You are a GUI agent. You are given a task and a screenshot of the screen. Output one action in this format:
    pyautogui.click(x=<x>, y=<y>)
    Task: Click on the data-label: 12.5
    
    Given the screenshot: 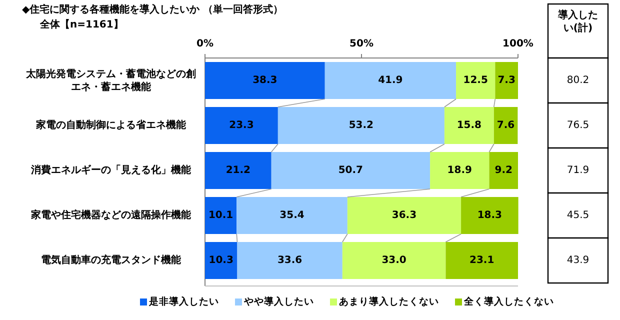 What is the action you would take?
    pyautogui.click(x=475, y=80)
    